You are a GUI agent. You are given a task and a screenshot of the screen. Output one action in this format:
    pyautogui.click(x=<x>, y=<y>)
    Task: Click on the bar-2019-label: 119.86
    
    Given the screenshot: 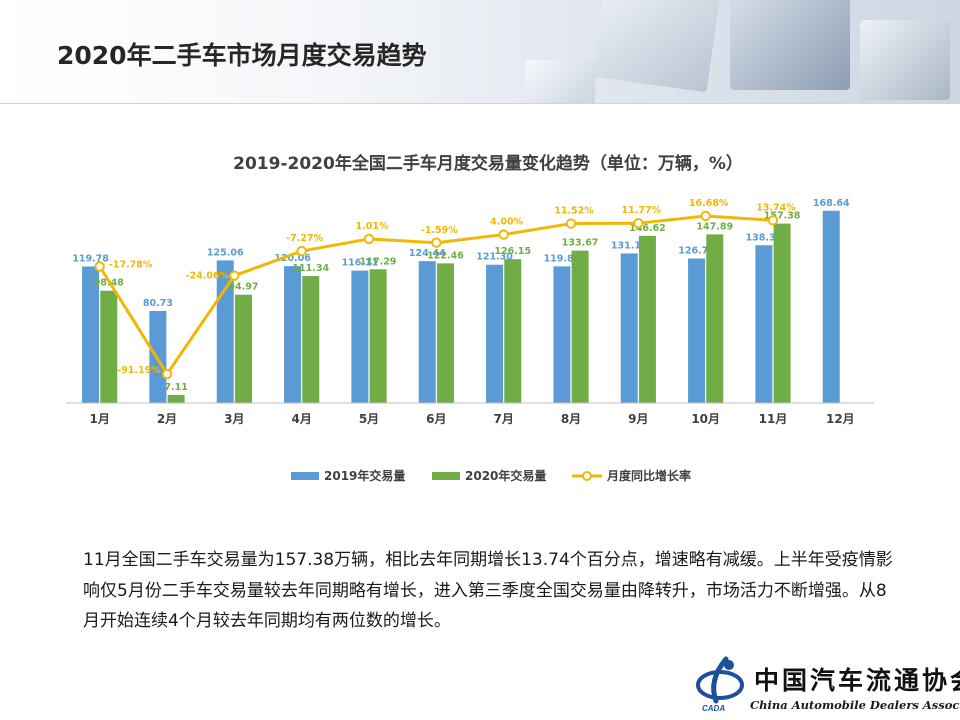 What is the action you would take?
    pyautogui.click(x=562, y=258)
    